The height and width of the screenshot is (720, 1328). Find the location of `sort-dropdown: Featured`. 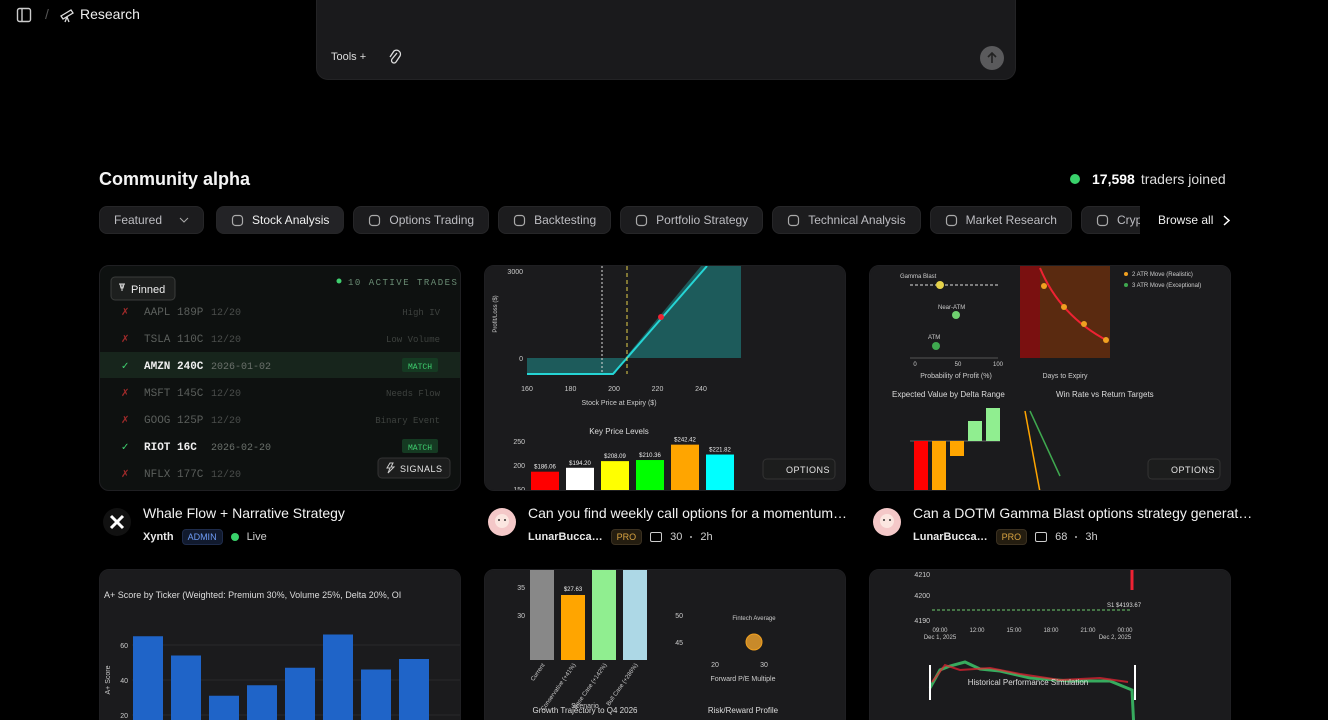

sort-dropdown: Featured is located at coordinates (151, 220).